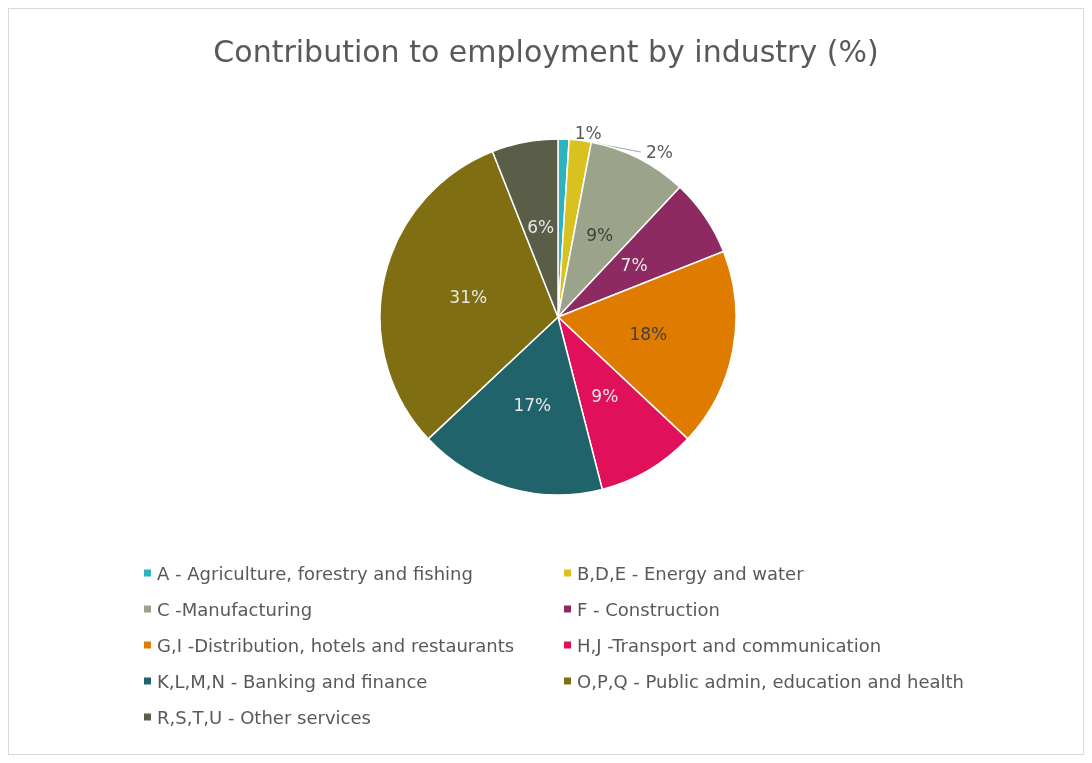 This screenshot has width=1092, height=763. Describe the element at coordinates (532, 405) in the screenshot. I see `data-label: 17%` at that location.